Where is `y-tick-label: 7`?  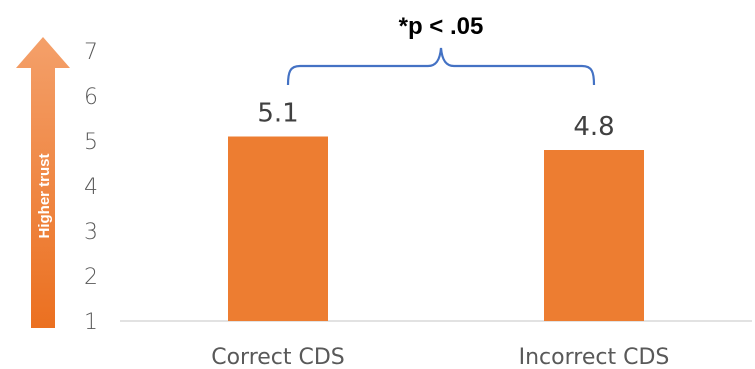
y-tick-label: 7 is located at coordinates (91, 52).